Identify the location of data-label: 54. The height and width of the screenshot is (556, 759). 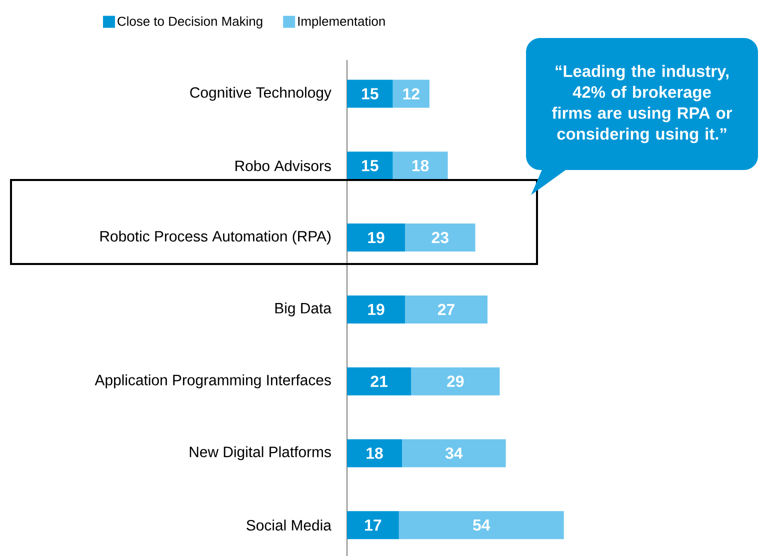
(481, 525).